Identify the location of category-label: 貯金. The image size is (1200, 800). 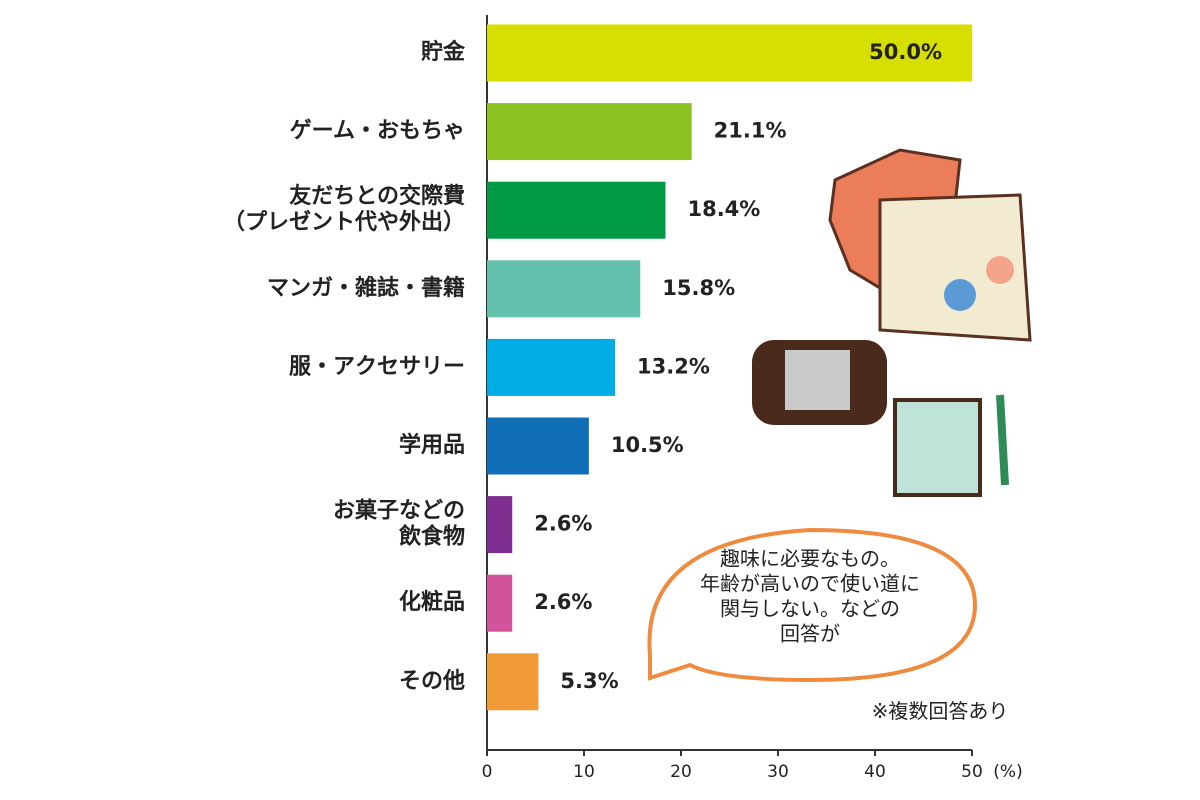
(443, 52).